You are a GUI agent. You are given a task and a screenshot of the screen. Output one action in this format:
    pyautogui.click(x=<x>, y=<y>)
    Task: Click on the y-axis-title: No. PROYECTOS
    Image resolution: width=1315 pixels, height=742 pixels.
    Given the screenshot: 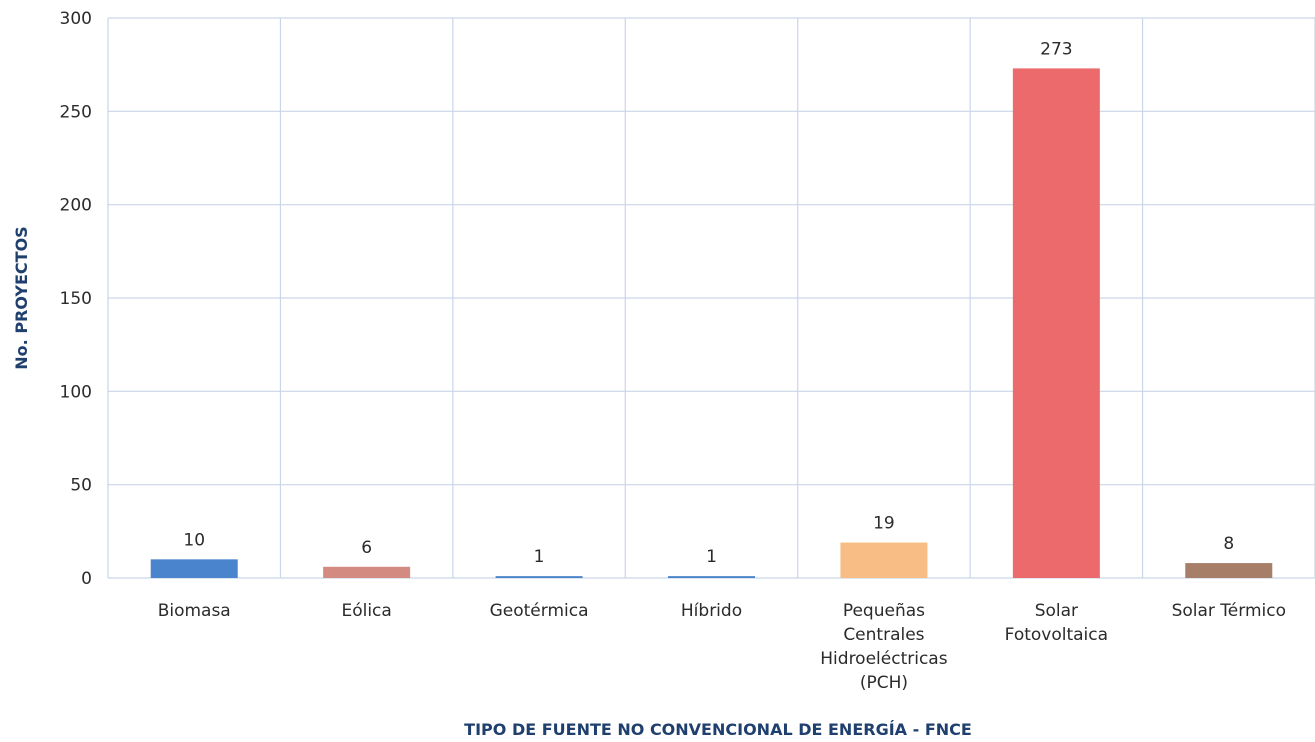 What is the action you would take?
    pyautogui.click(x=21, y=297)
    